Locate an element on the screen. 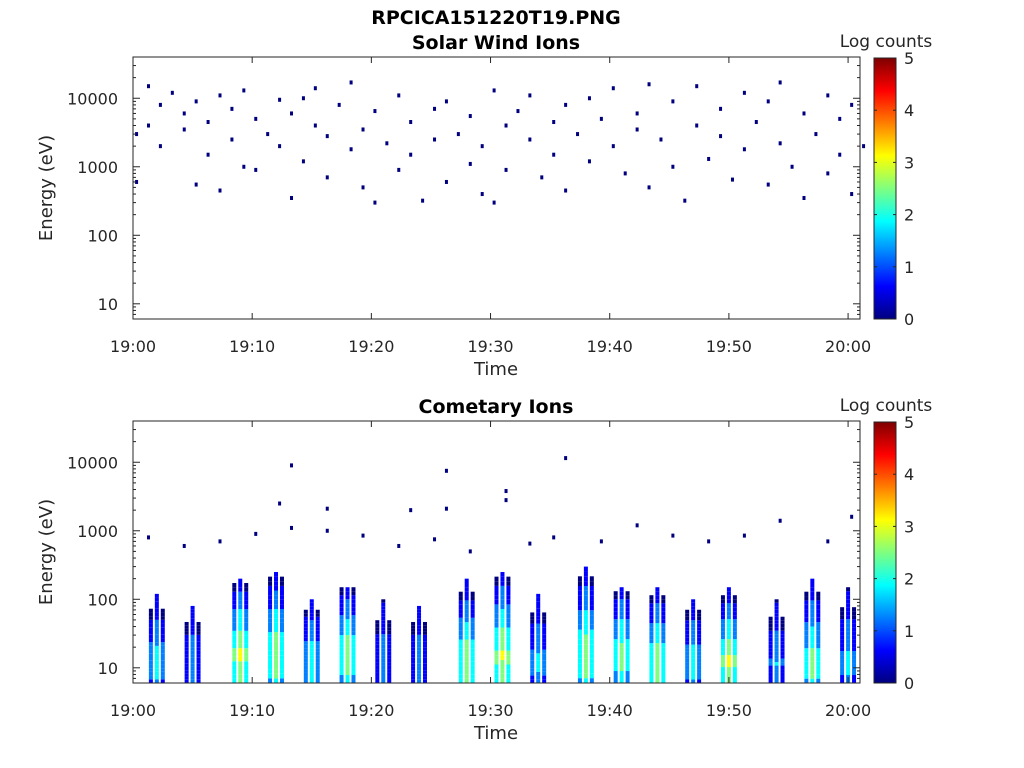  colorbar-tick-label: 2 is located at coordinates (909, 215).